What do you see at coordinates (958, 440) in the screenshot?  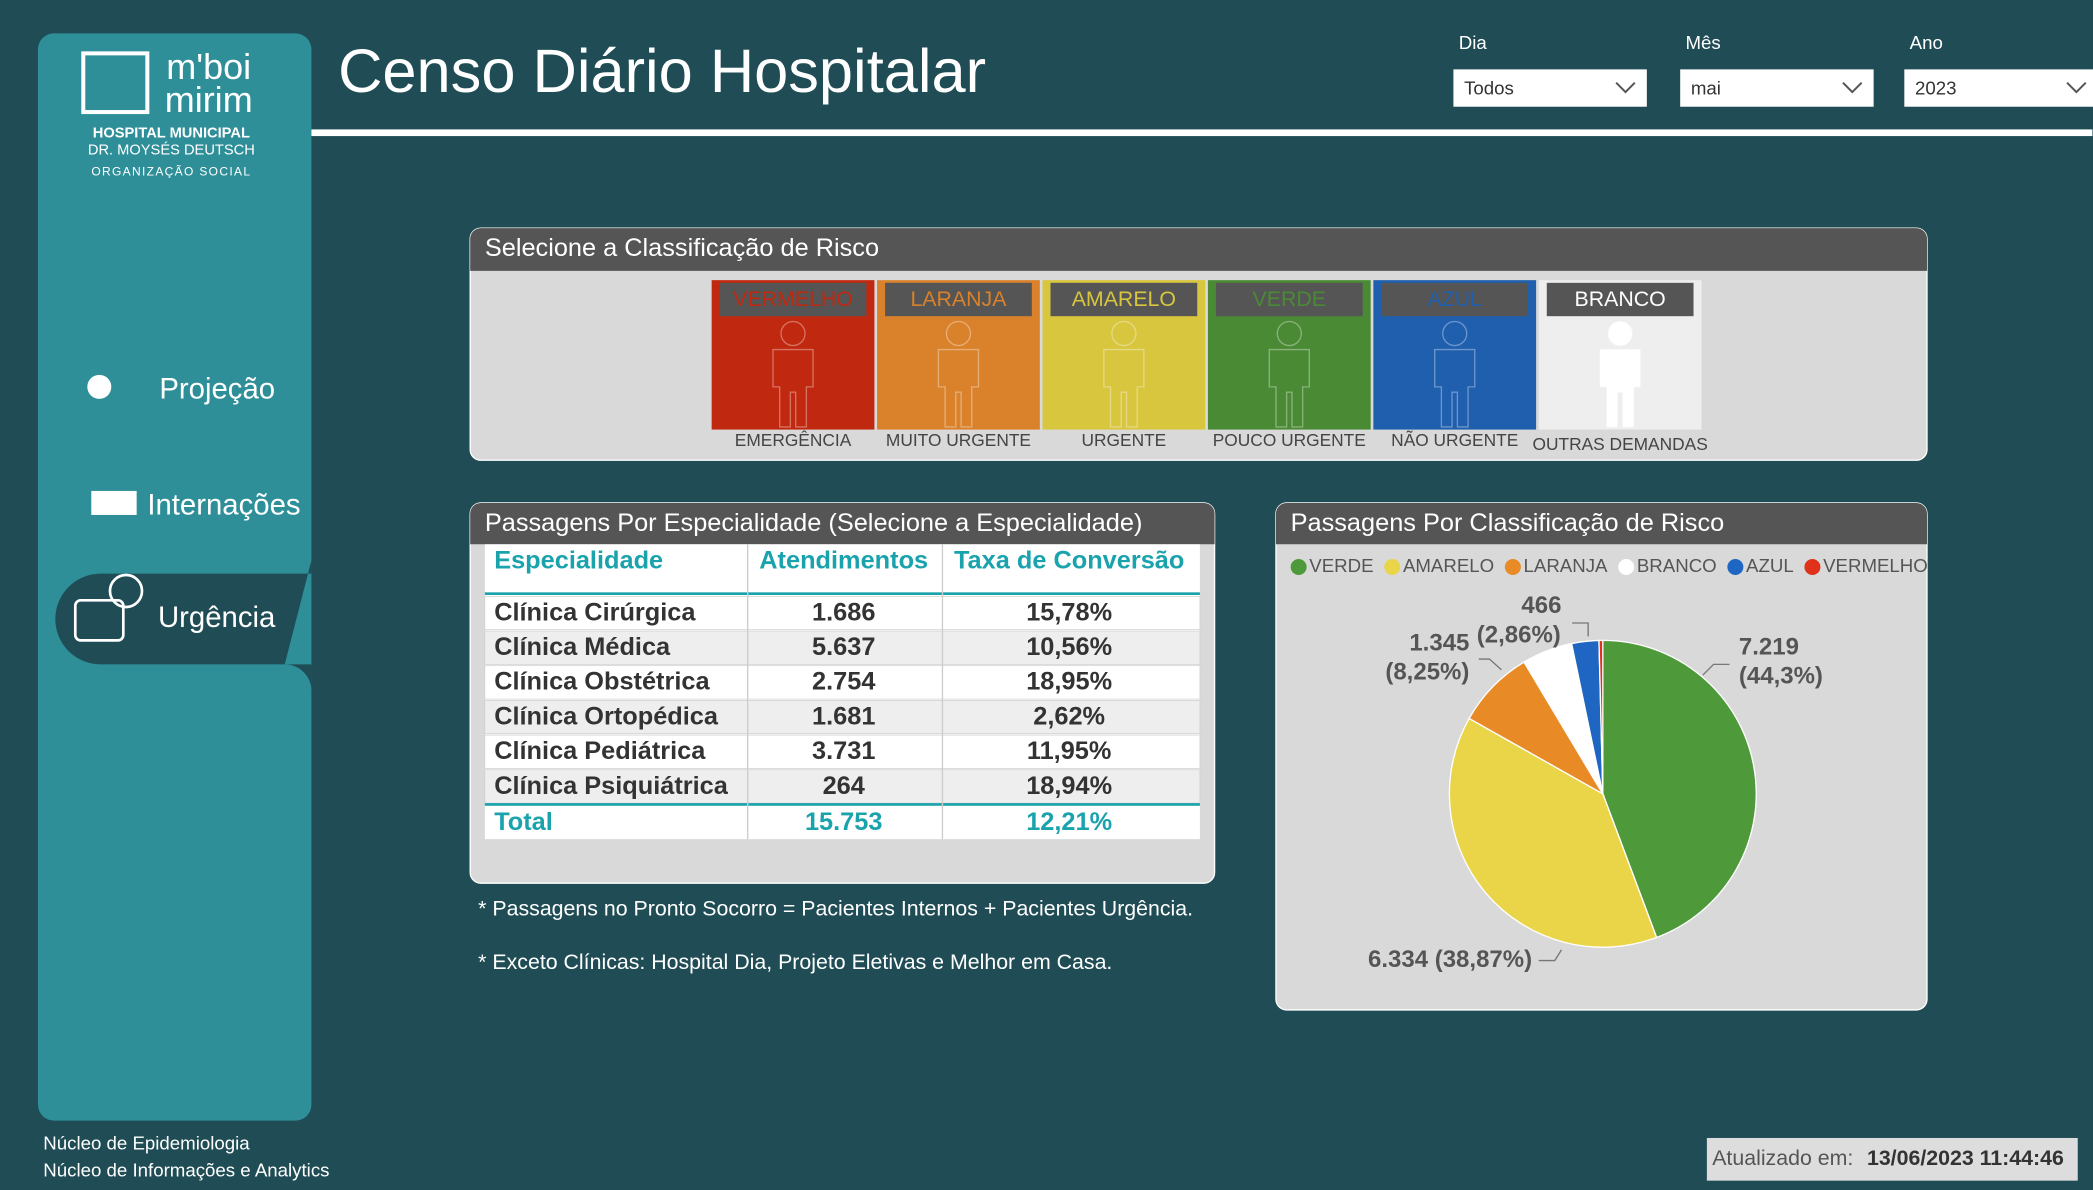 I see `risk-description: MUITO URGENTE` at bounding box center [958, 440].